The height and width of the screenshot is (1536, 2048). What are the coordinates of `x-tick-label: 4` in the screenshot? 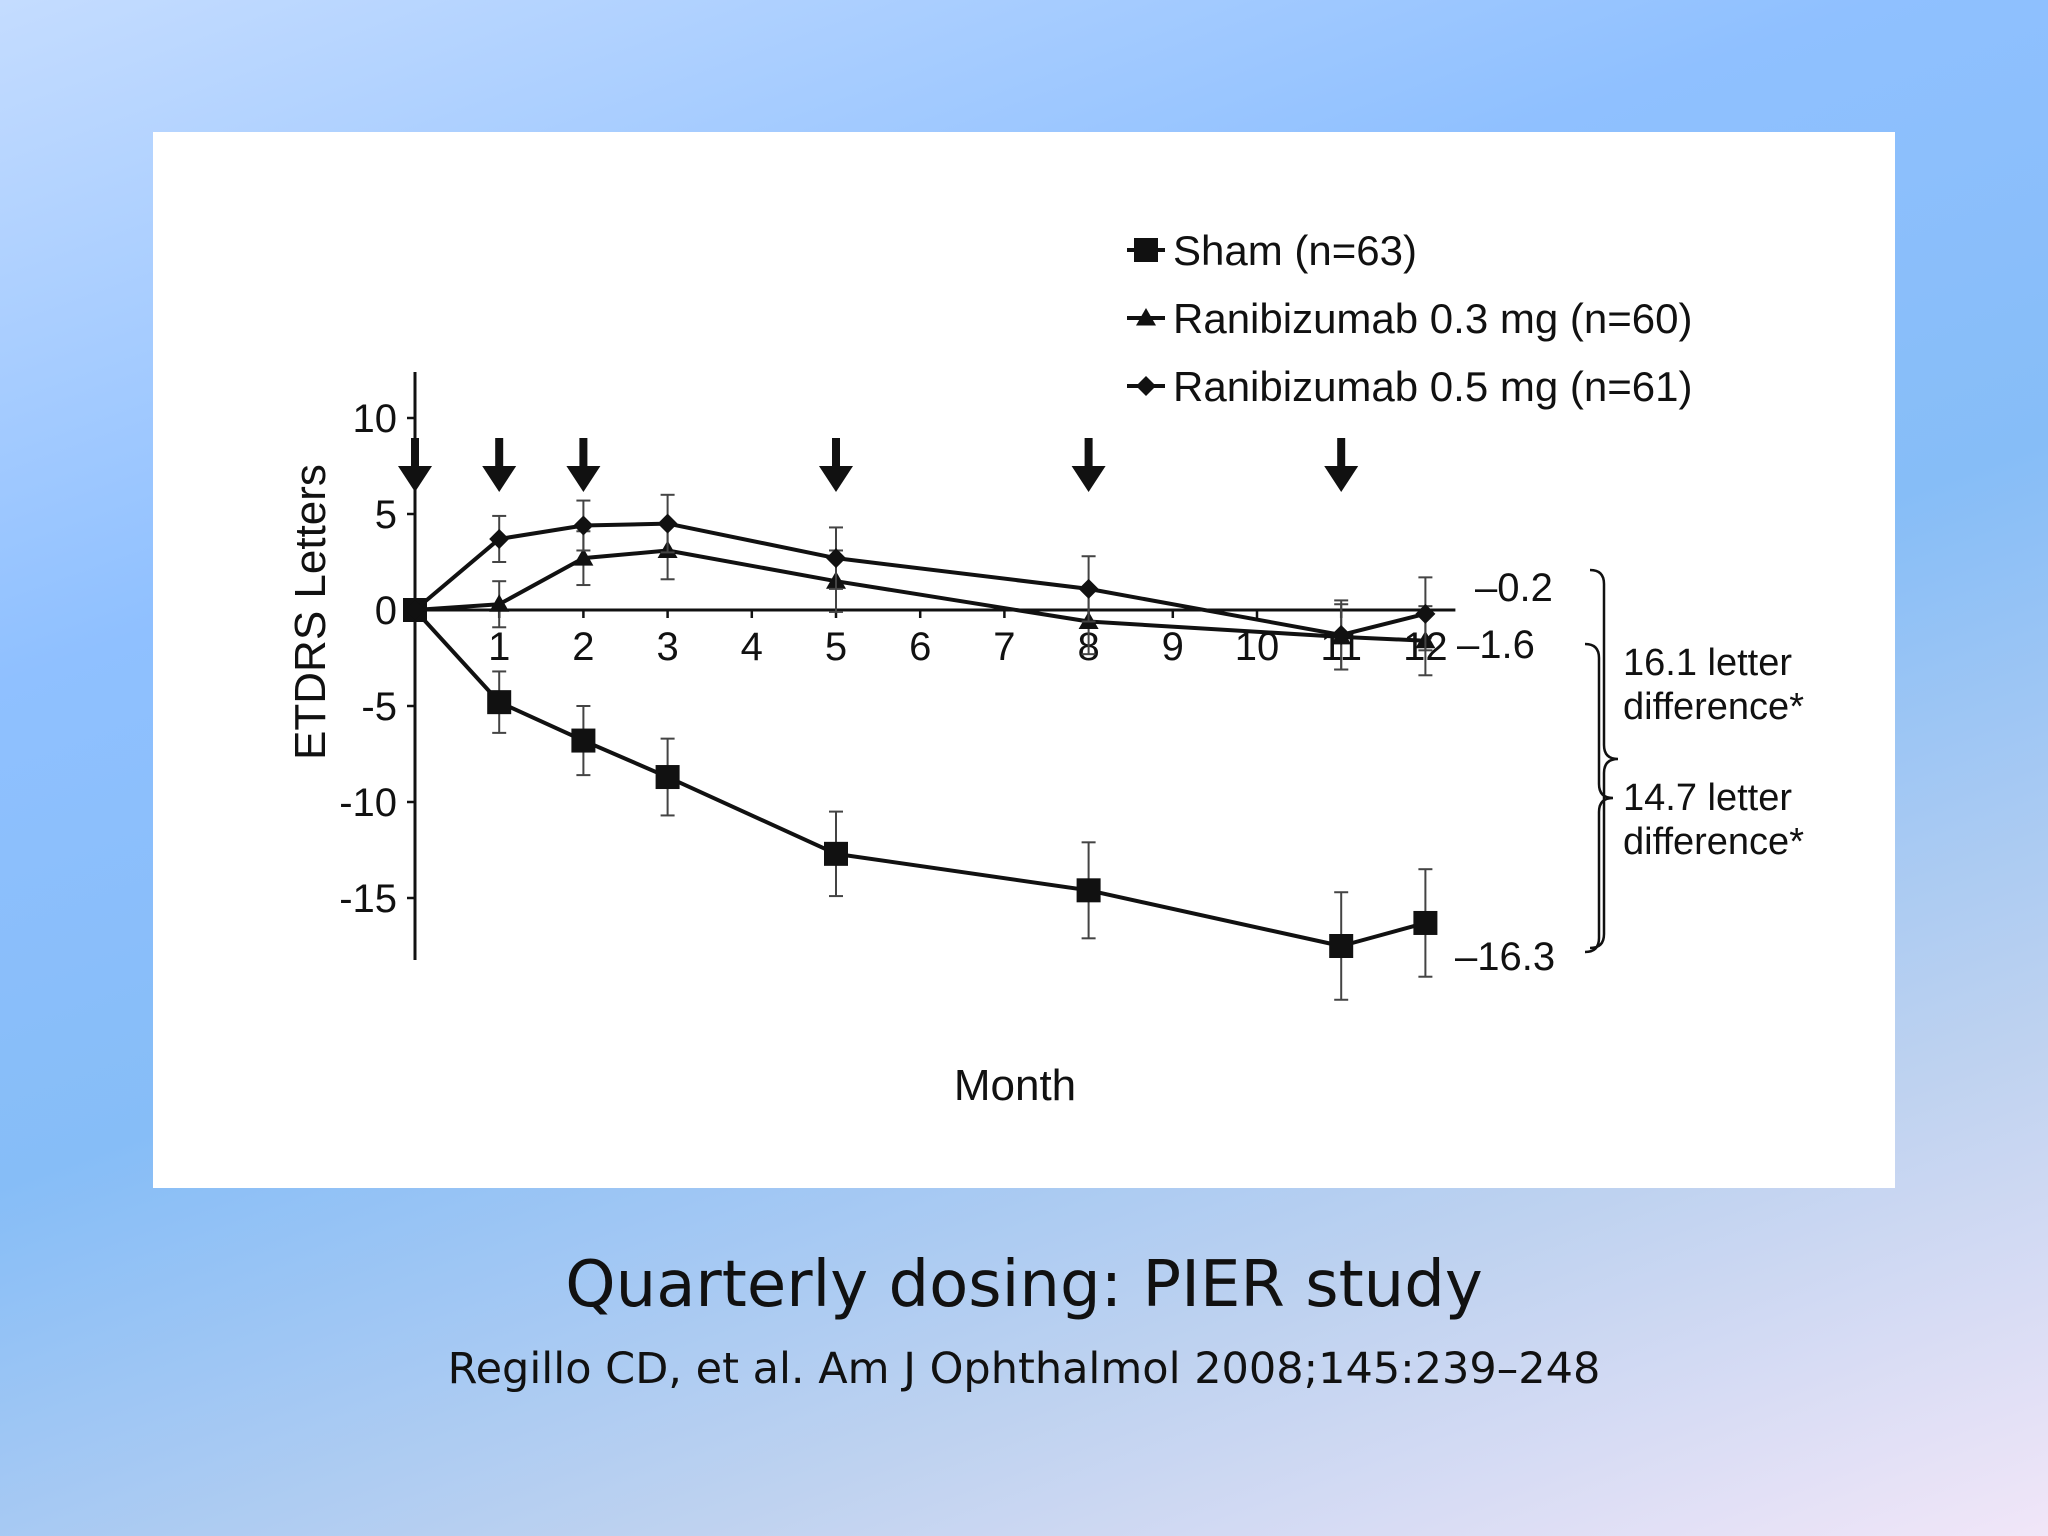 It's located at (752, 647).